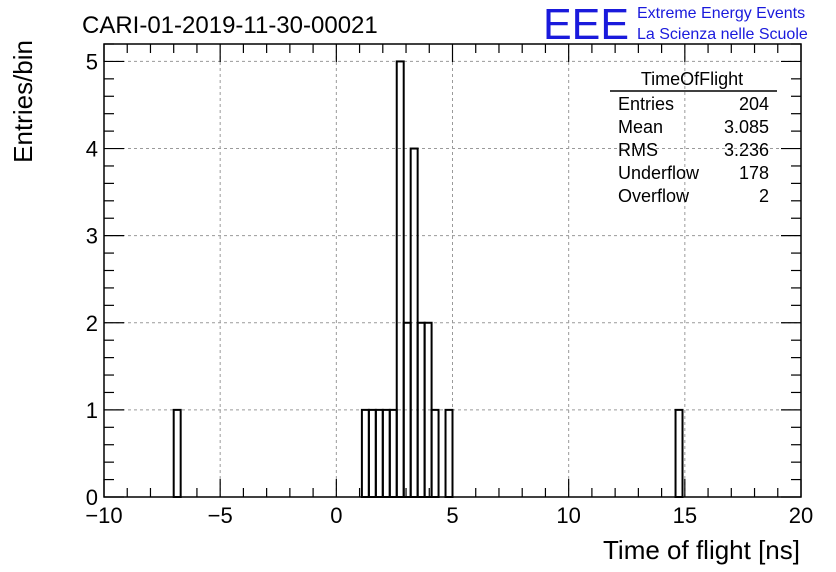 The image size is (836, 572). I want to click on x-tick-label: −5, so click(220, 515).